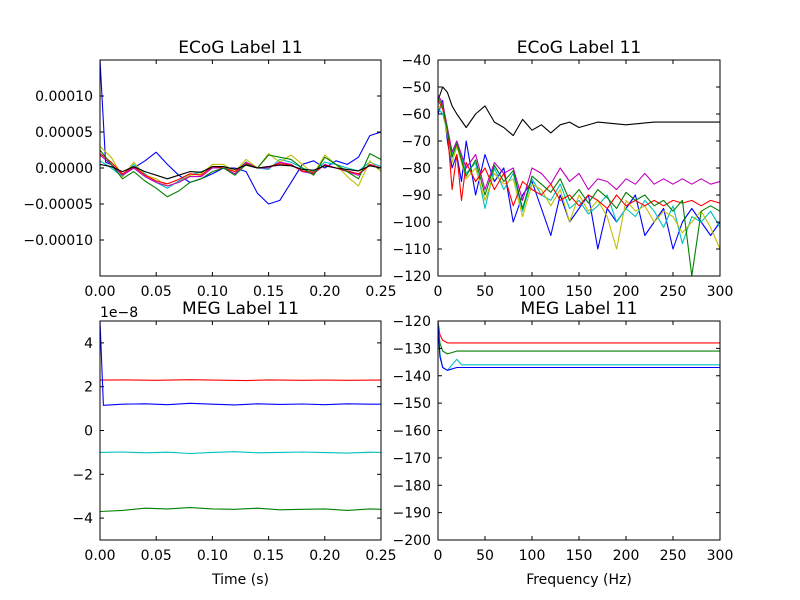  Describe the element at coordinates (88, 432) in the screenshot. I see `y-tick-label: 0` at that location.